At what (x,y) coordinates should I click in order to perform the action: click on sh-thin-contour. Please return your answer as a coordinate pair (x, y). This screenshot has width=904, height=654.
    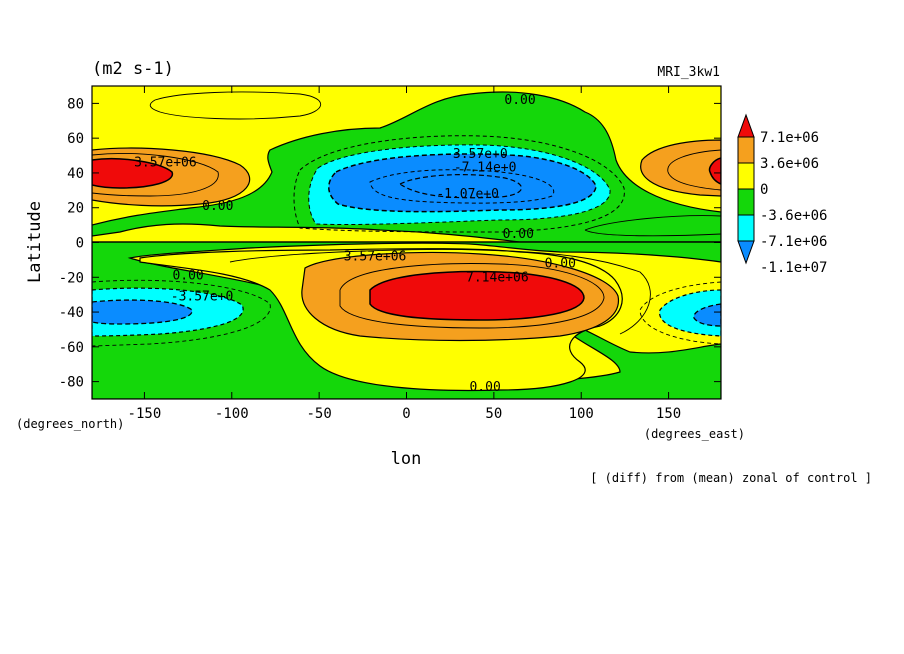
    Looking at the image, I should click on (440, 292).